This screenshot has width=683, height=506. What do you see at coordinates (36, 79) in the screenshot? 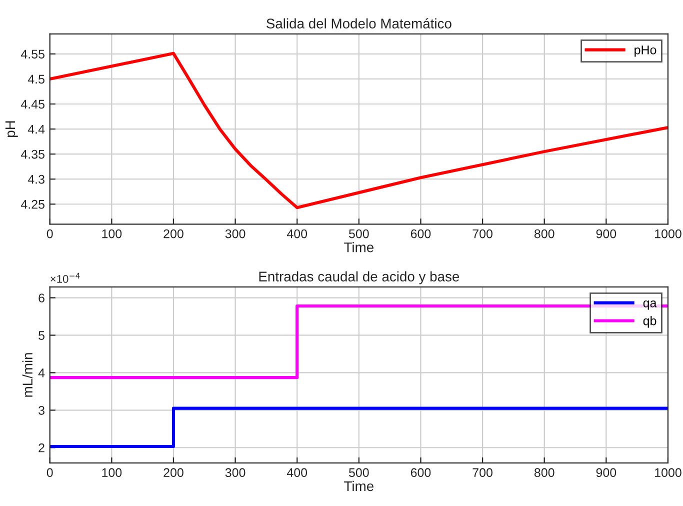
I see `y-tick-label: 4.5` at bounding box center [36, 79].